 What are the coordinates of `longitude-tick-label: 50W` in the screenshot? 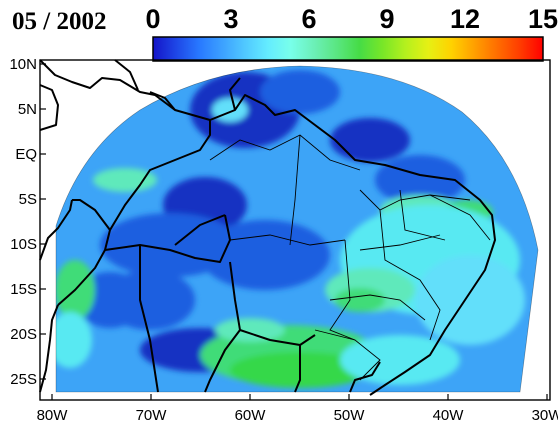 It's located at (350, 415).